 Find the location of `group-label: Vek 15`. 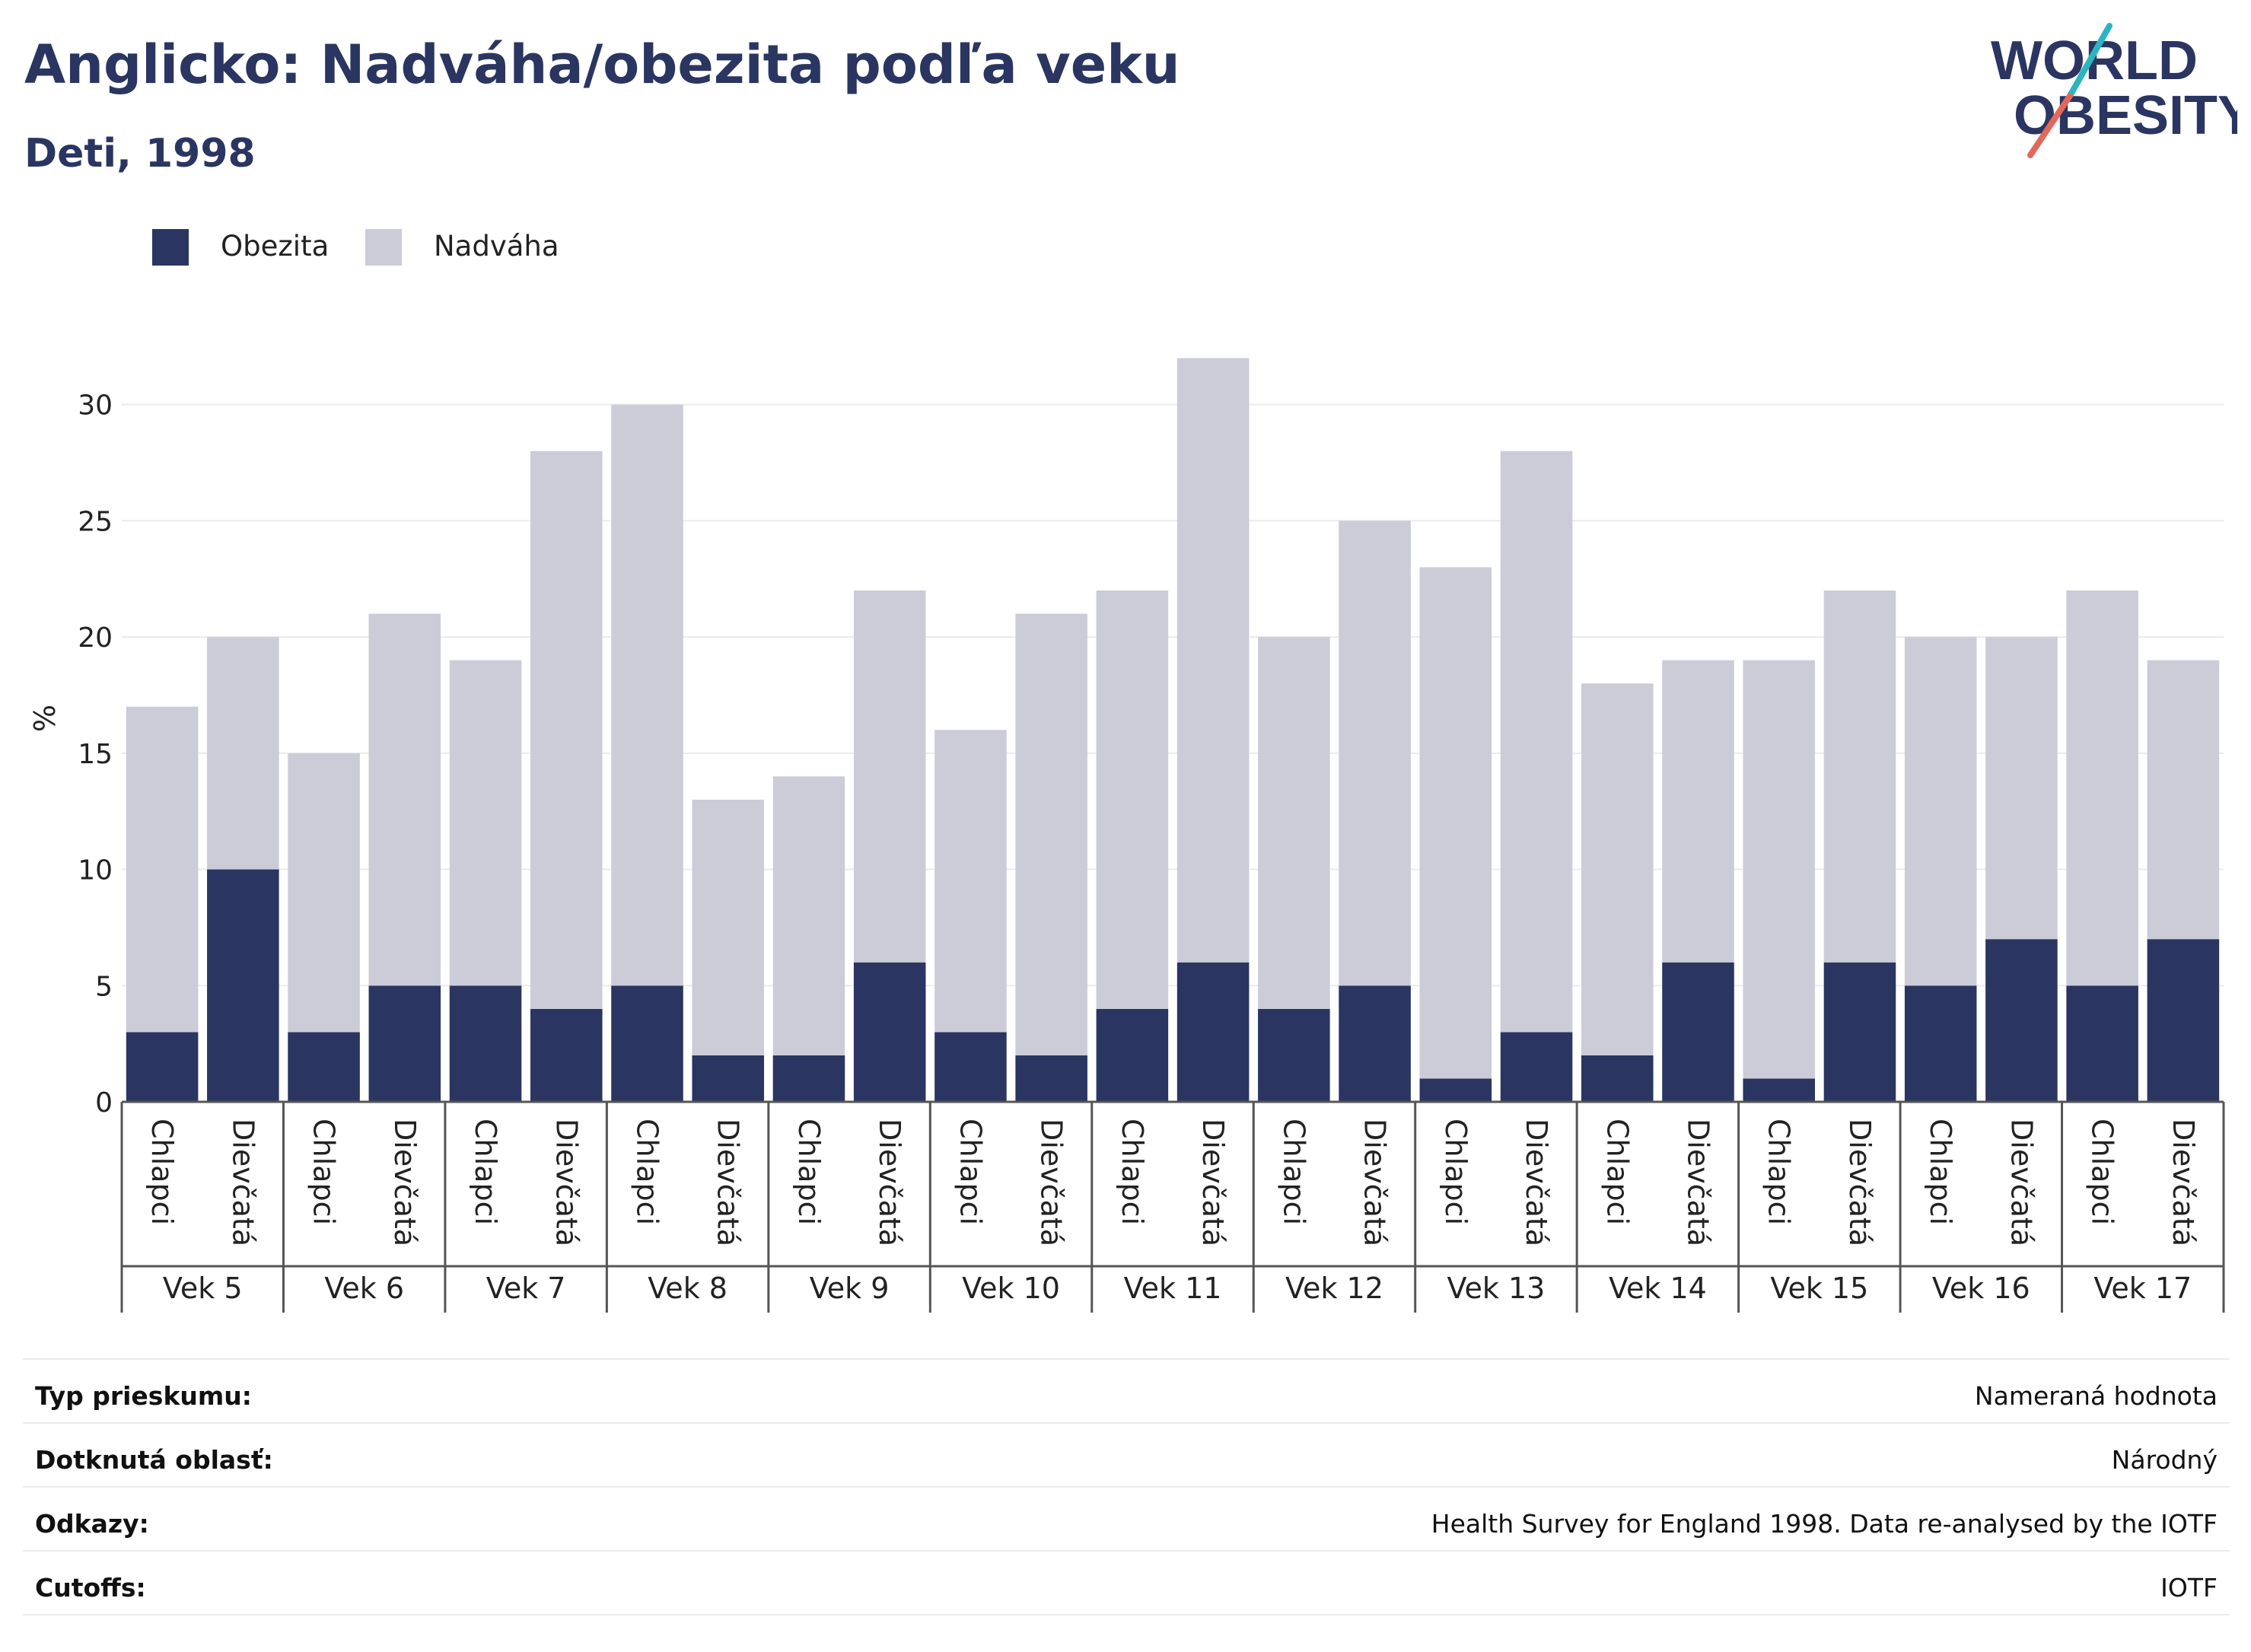

group-label: Vek 15 is located at coordinates (1819, 1288).